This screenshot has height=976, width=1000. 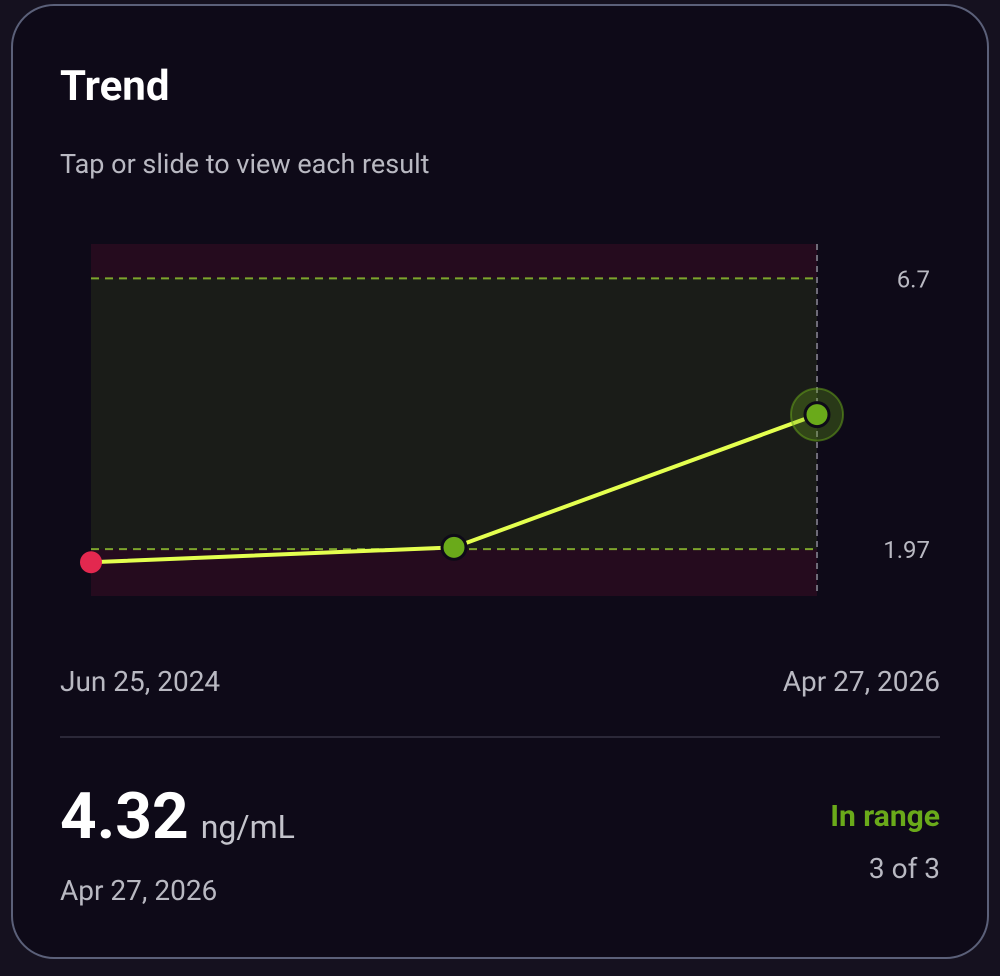 What do you see at coordinates (904, 868) in the screenshot?
I see `position: 3 of 3` at bounding box center [904, 868].